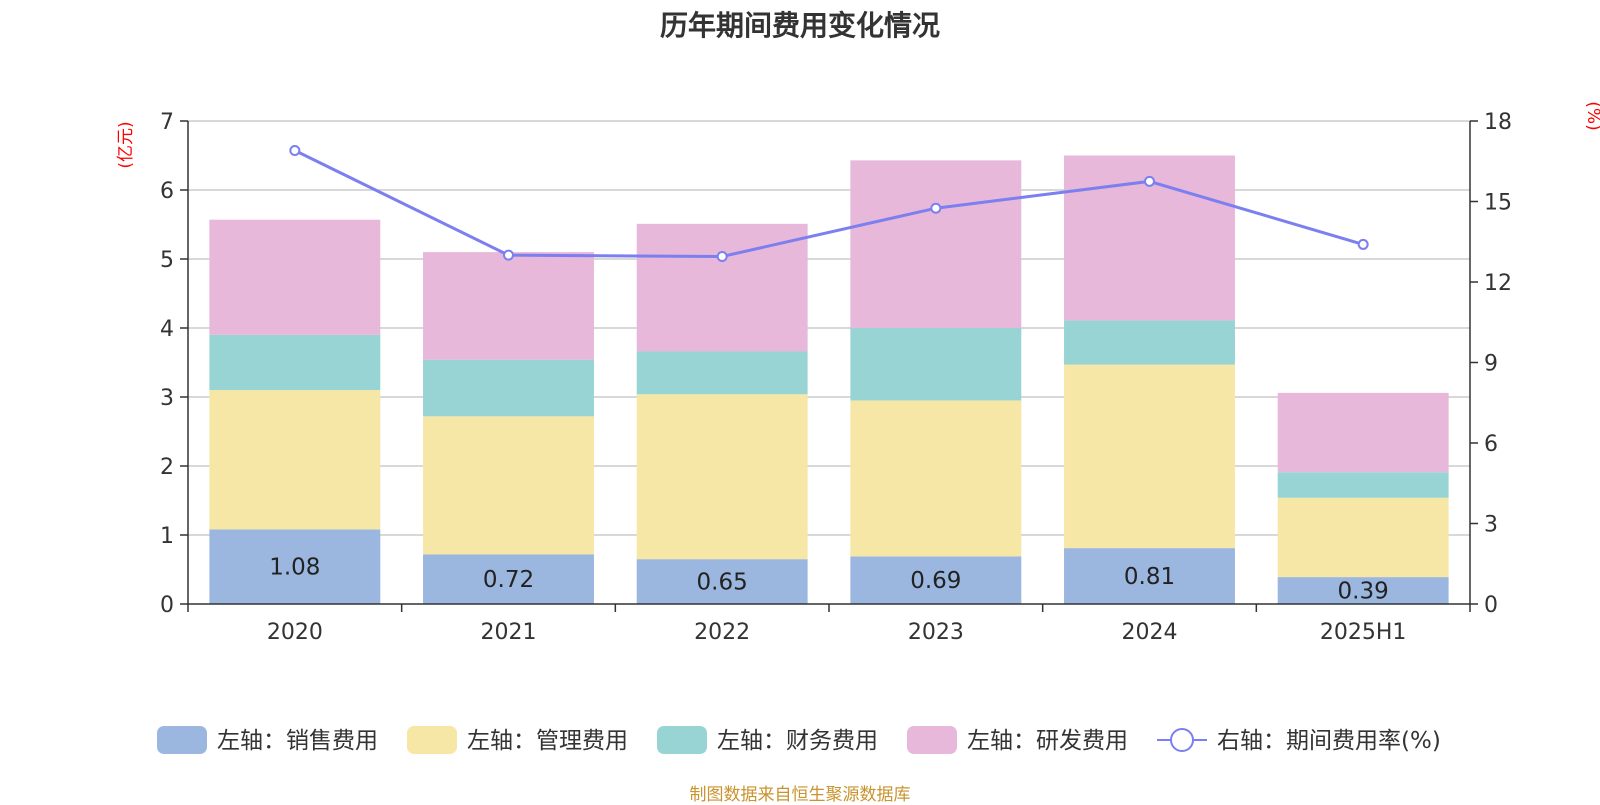 The width and height of the screenshot is (1600, 805). What do you see at coordinates (1150, 632) in the screenshot?
I see `x-tick-label: 2024` at bounding box center [1150, 632].